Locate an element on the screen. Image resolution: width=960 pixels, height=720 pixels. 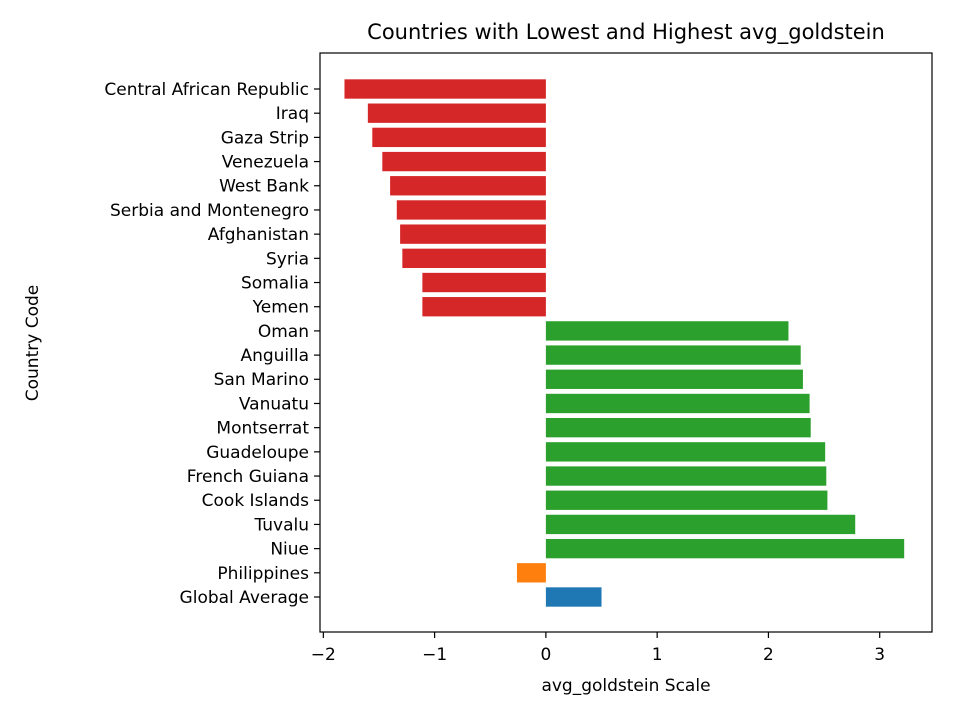
y-tick-label: Gaza Strip is located at coordinates (265, 138).